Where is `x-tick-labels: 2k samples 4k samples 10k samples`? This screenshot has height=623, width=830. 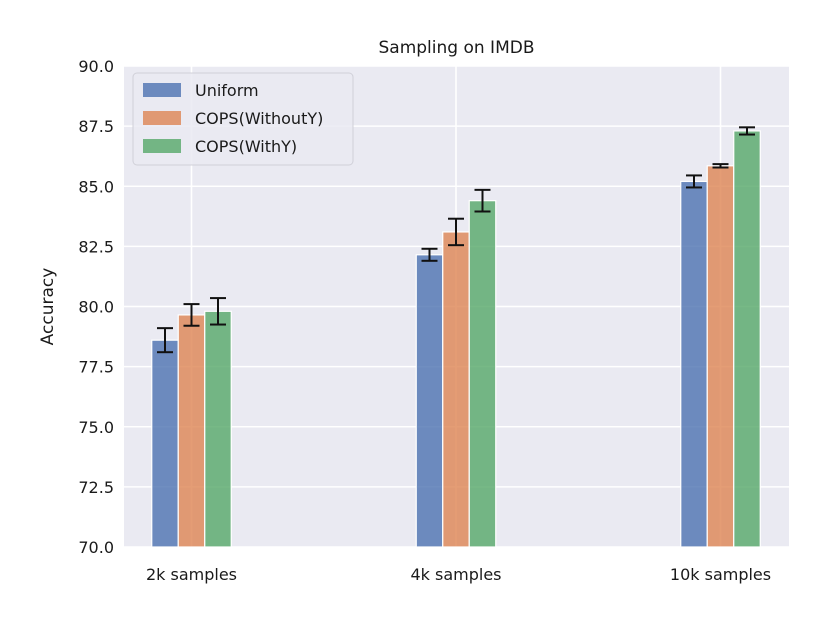
x-tick-labels: 2k samples 4k samples 10k samples is located at coordinates (458, 574).